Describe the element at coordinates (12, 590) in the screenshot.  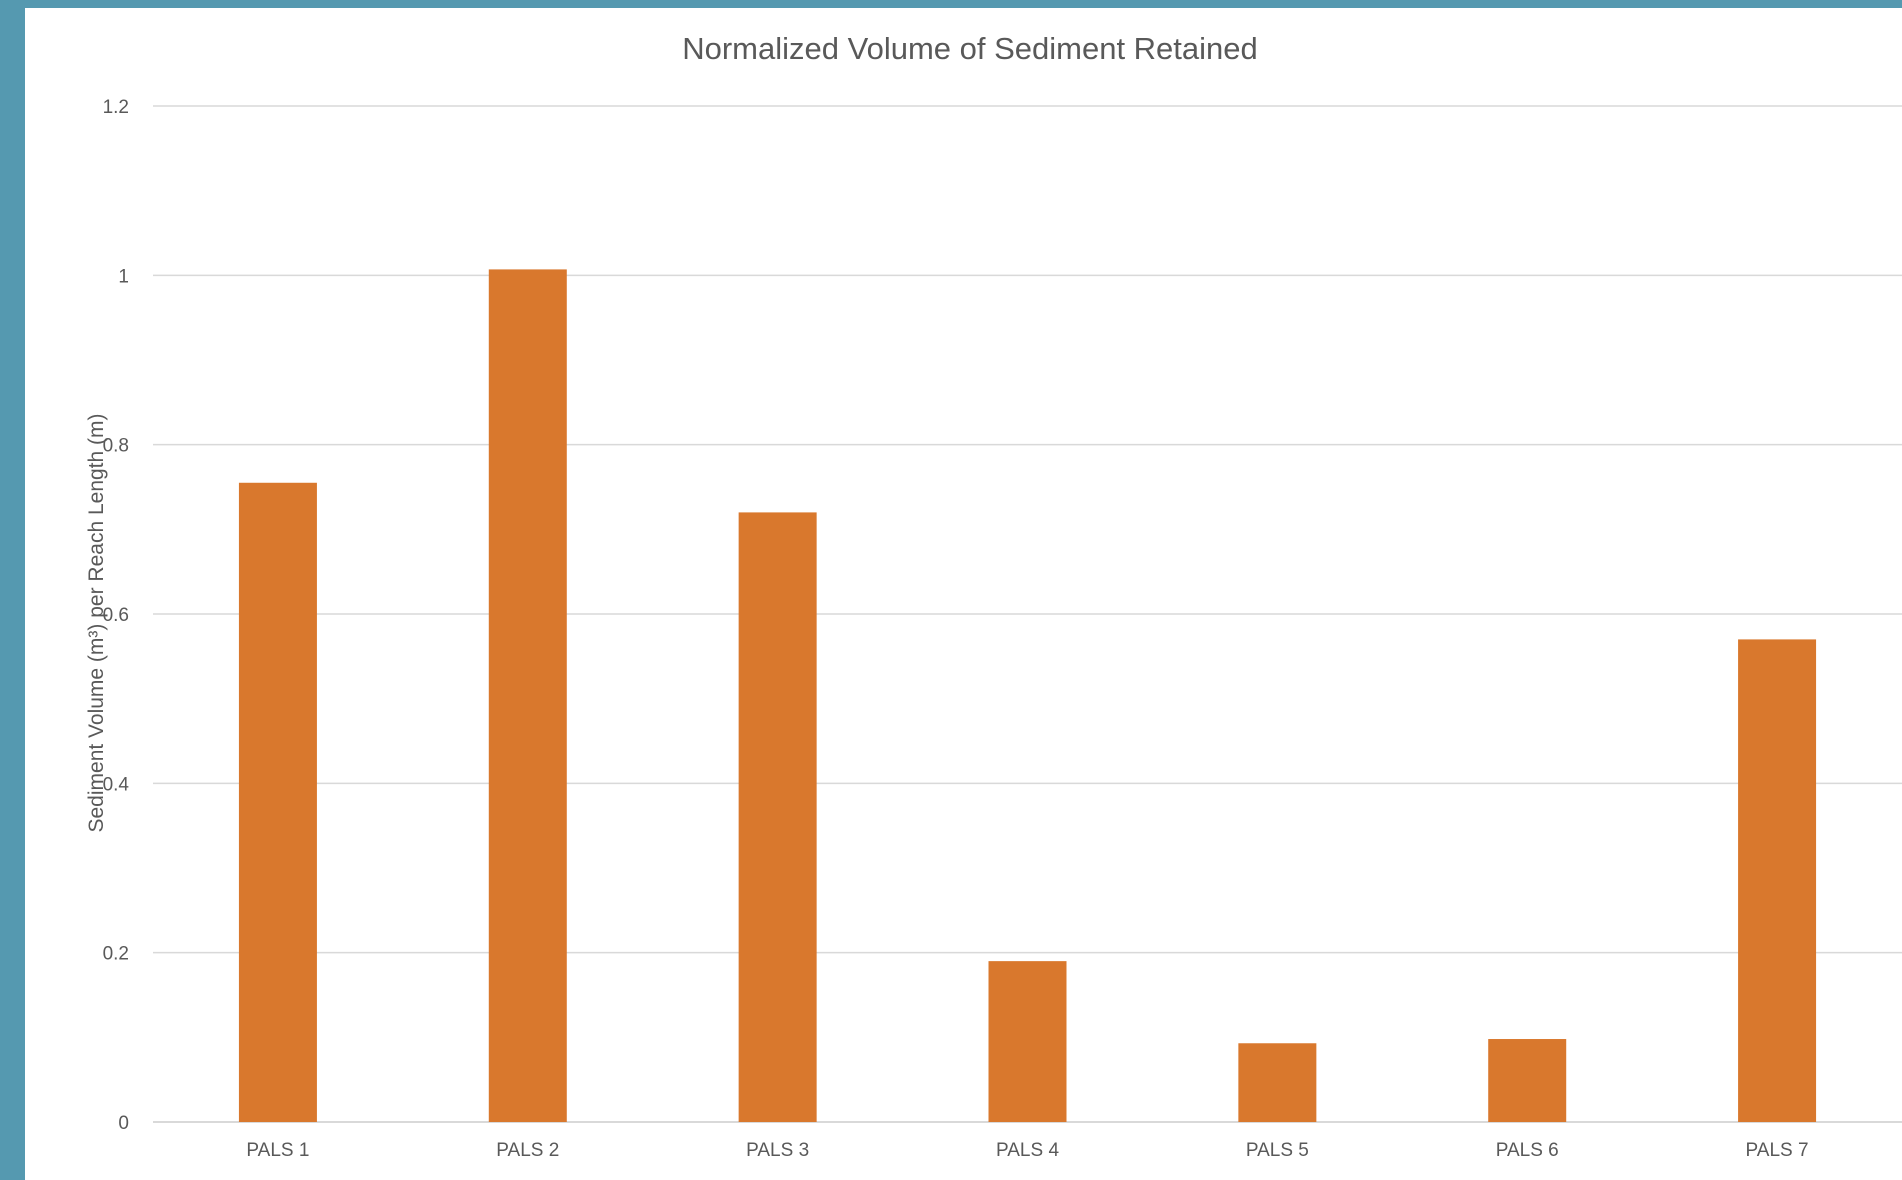
I see `frame-left-border` at that location.